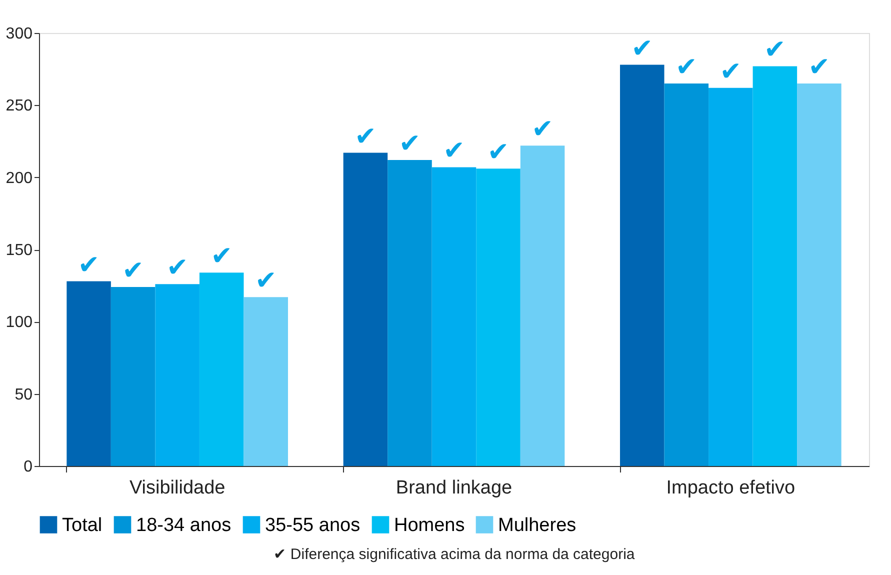 Image resolution: width=891 pixels, height=575 pixels. What do you see at coordinates (537, 525) in the screenshot?
I see `legend-label: Mulheres` at bounding box center [537, 525].